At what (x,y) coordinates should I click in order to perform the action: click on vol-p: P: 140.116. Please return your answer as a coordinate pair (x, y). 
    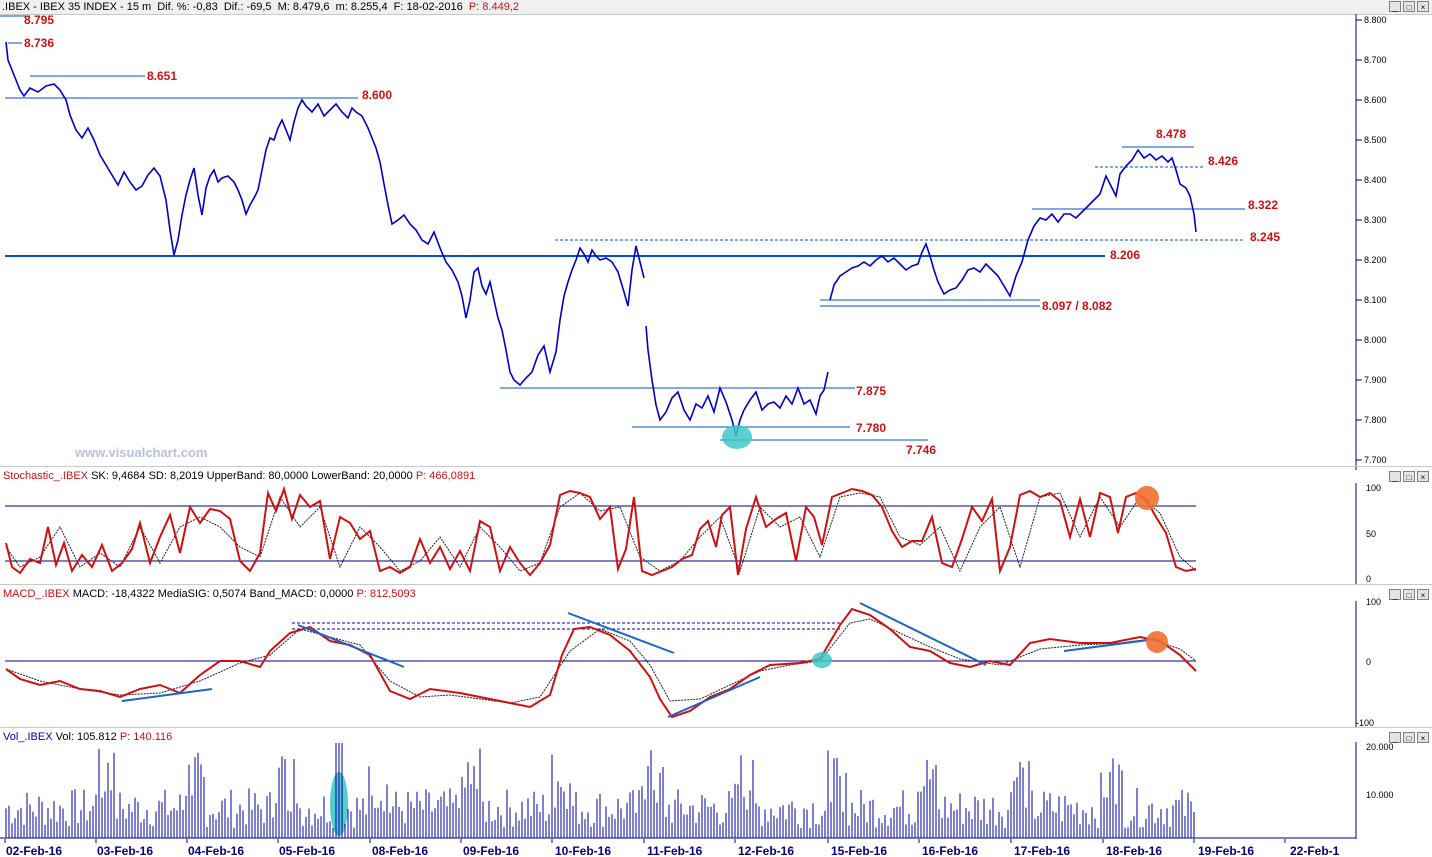
    Looking at the image, I should click on (146, 737).